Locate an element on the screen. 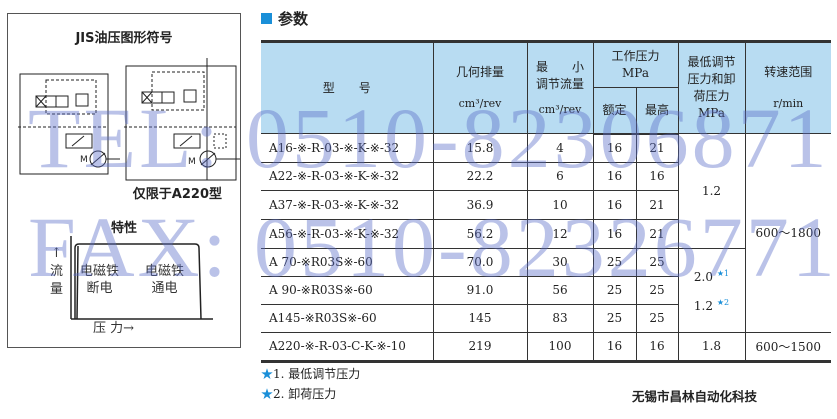 The image size is (837, 419). header-rated: 额定 is located at coordinates (615, 111).